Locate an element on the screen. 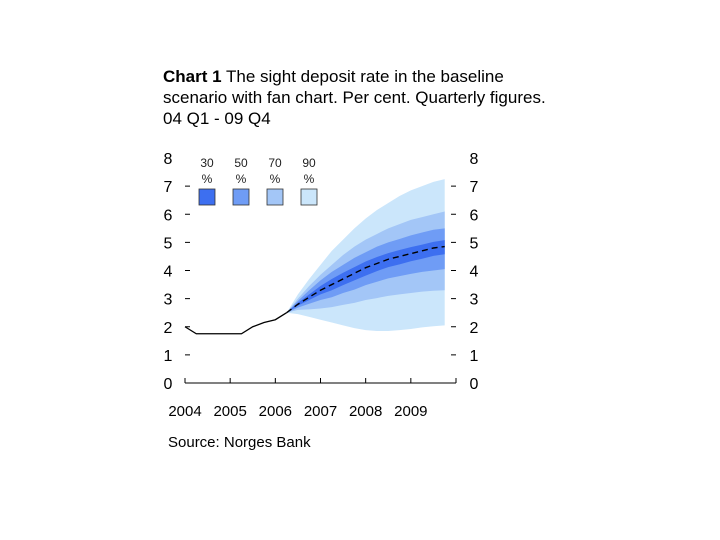  legend-item-70: 70% is located at coordinates (275, 181).